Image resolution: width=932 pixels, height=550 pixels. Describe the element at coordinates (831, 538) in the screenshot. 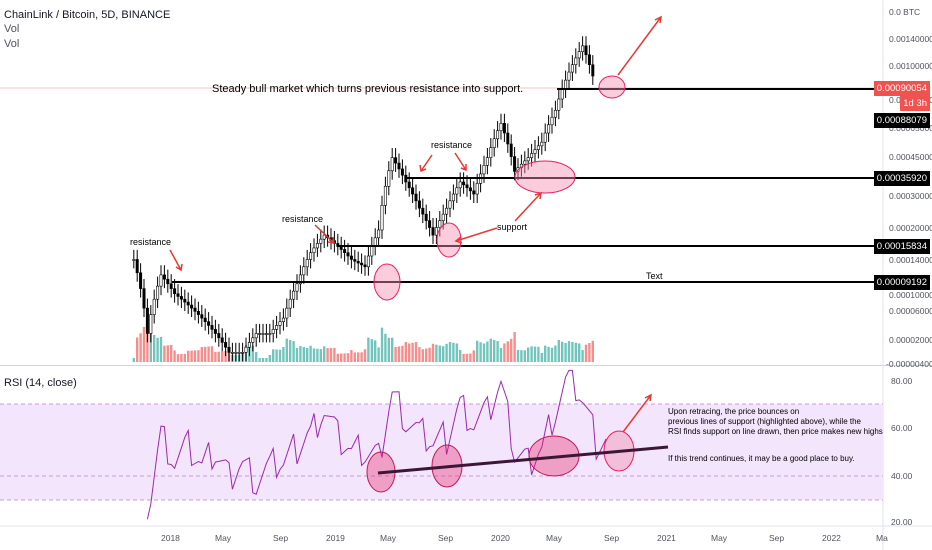

I see `time-tick: 2022` at that location.